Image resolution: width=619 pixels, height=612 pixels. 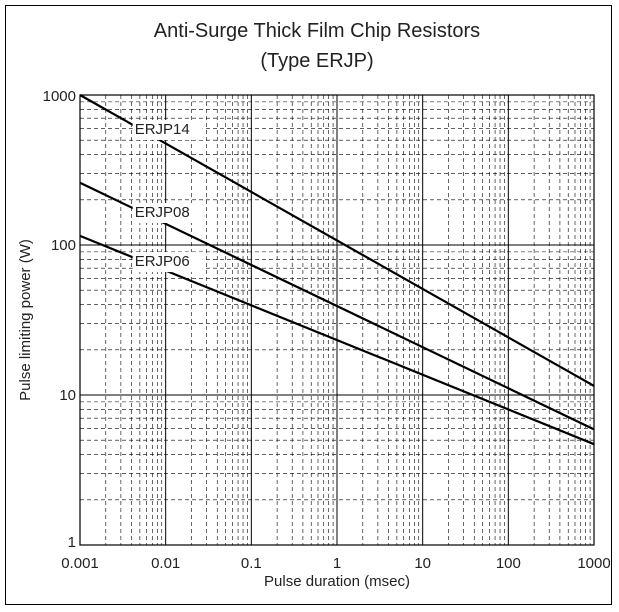 What do you see at coordinates (316, 61) in the screenshot?
I see `chart-subtitle: (Type ERJP)` at bounding box center [316, 61].